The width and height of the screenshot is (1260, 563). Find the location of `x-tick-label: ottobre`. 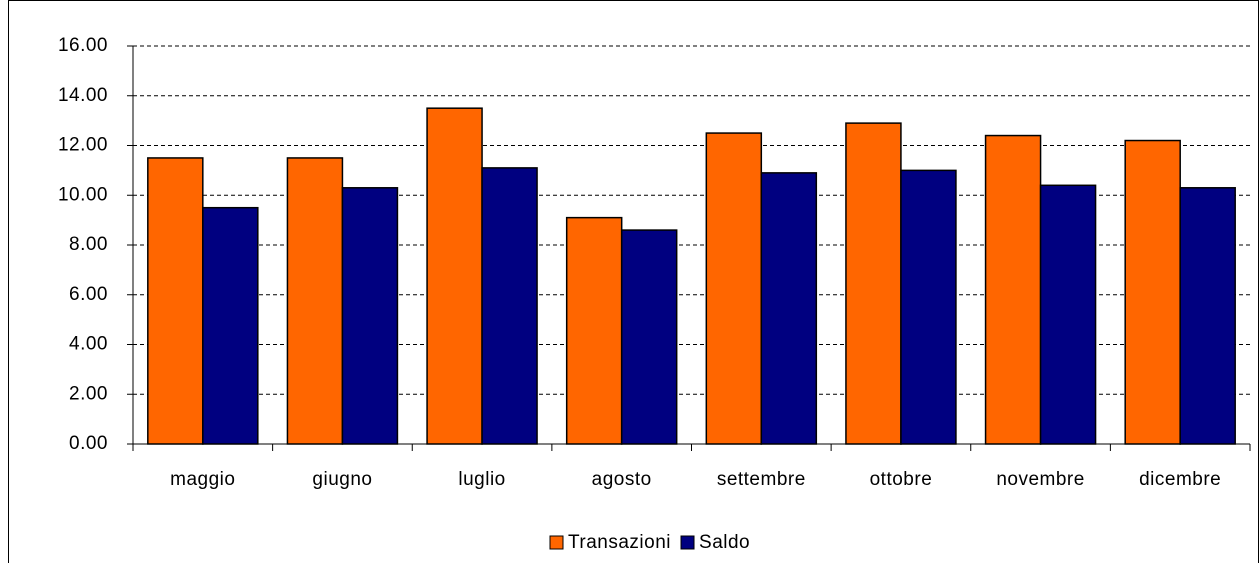

x-tick-label: ottobre is located at coordinates (901, 479).